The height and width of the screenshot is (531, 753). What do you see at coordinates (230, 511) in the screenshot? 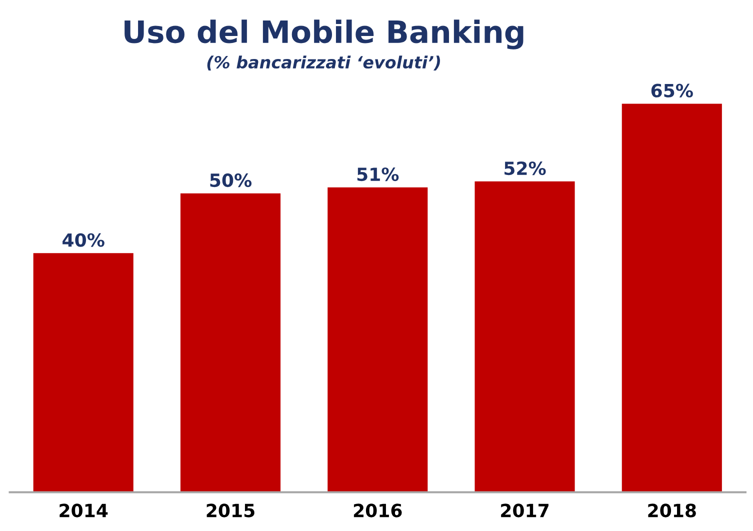
I see `x-tick-label: 2015` at bounding box center [230, 511].